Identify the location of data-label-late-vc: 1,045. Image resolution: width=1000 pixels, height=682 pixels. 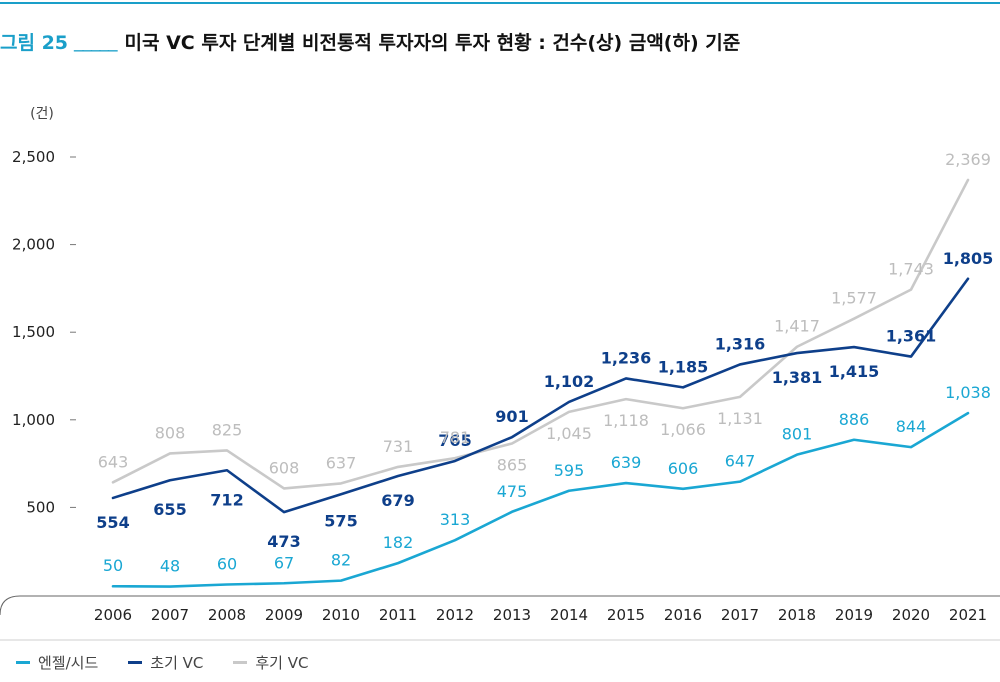
(569, 433).